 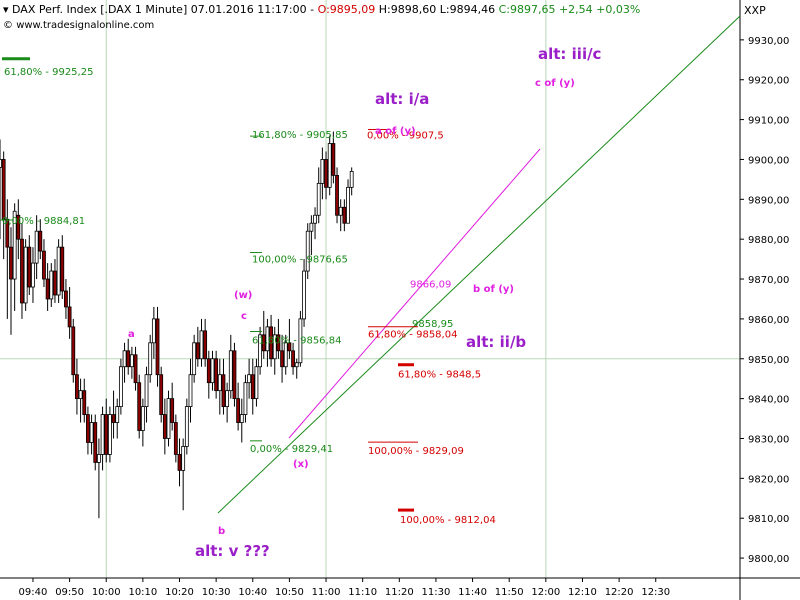 What do you see at coordinates (472, 592) in the screenshot?
I see `x-tick-label: 11:40` at bounding box center [472, 592].